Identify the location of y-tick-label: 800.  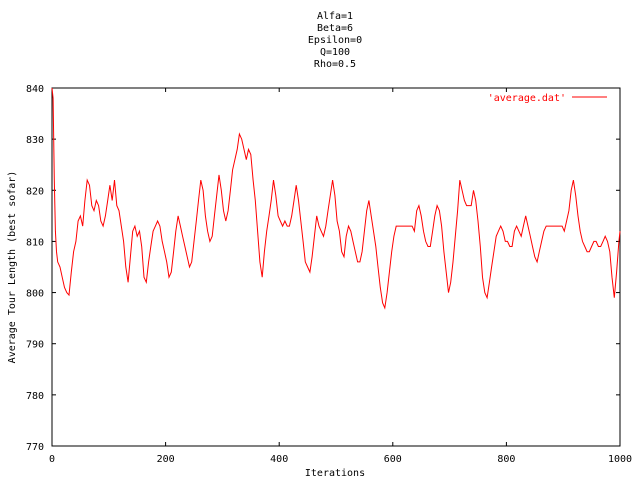
(35, 294).